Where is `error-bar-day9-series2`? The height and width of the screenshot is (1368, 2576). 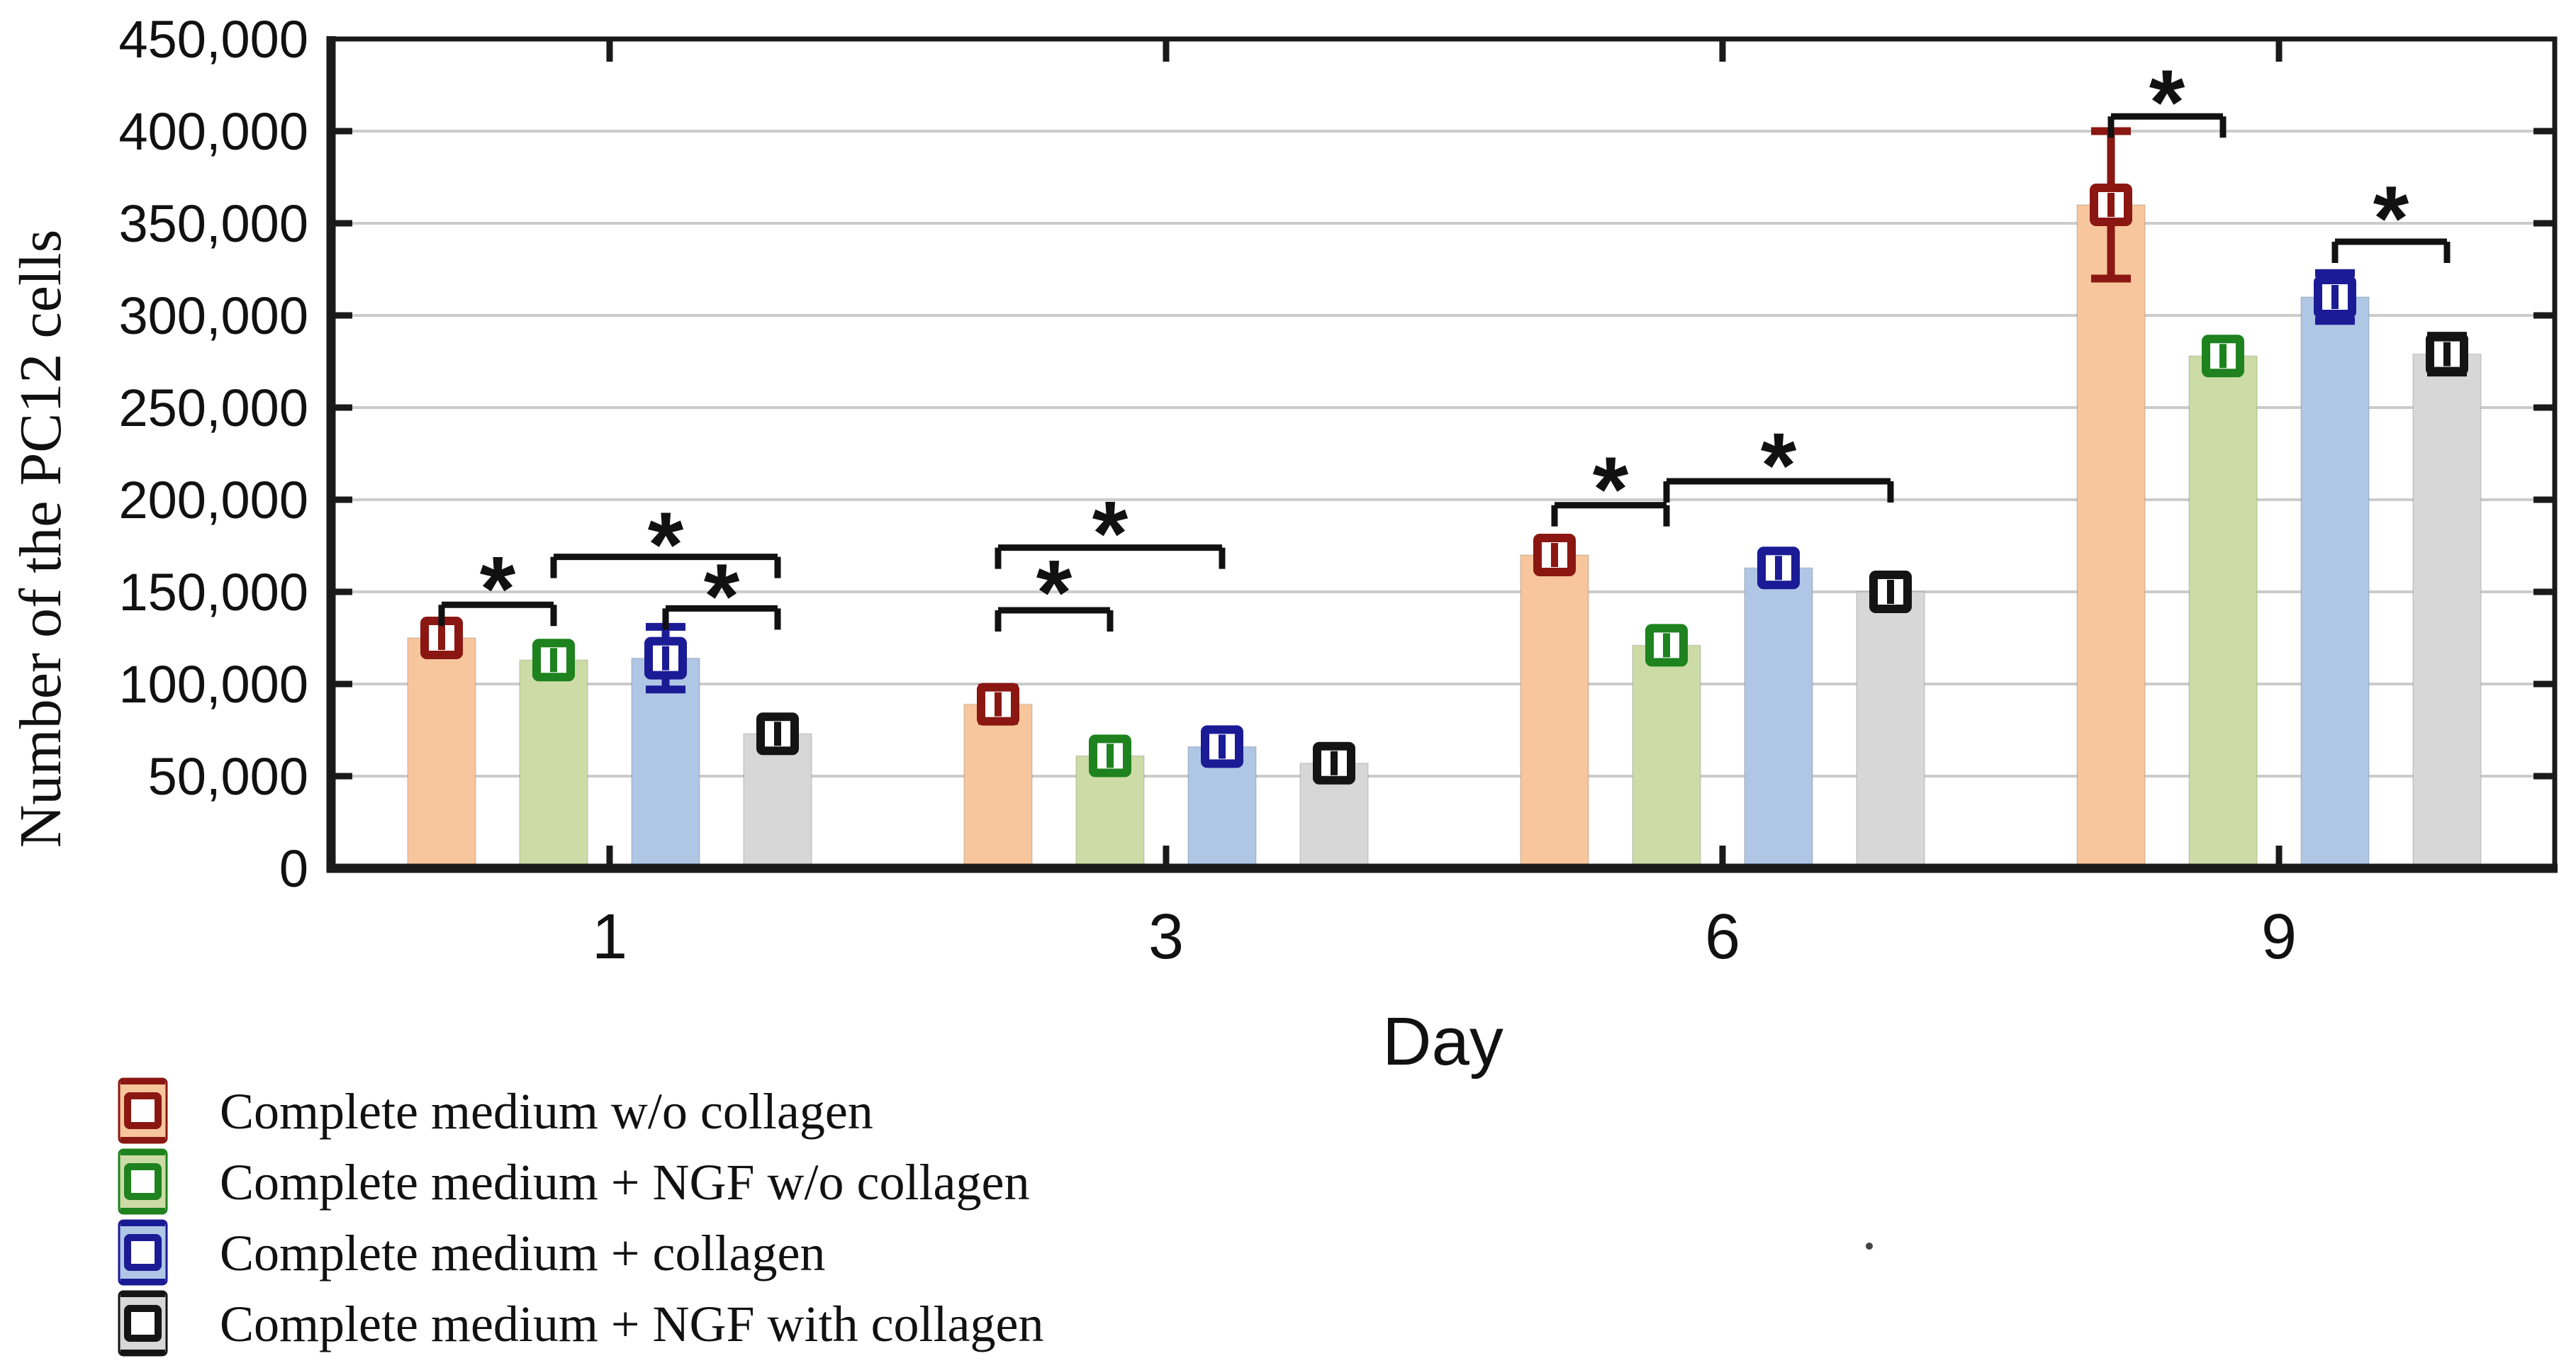
error-bar-day9-series2 is located at coordinates (2335, 297).